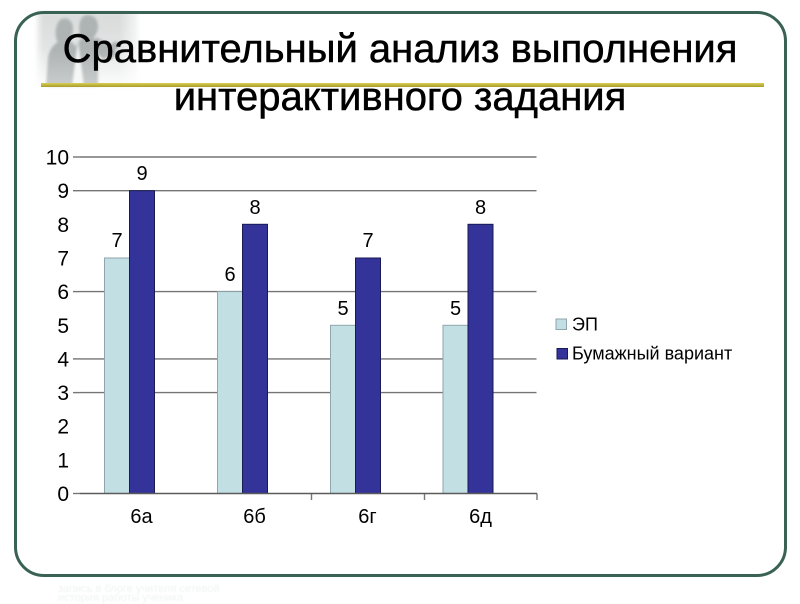 Image resolution: width=800 pixels, height=604 pixels. Describe the element at coordinates (63, 359) in the screenshot. I see `svg-text: 4` at that location.